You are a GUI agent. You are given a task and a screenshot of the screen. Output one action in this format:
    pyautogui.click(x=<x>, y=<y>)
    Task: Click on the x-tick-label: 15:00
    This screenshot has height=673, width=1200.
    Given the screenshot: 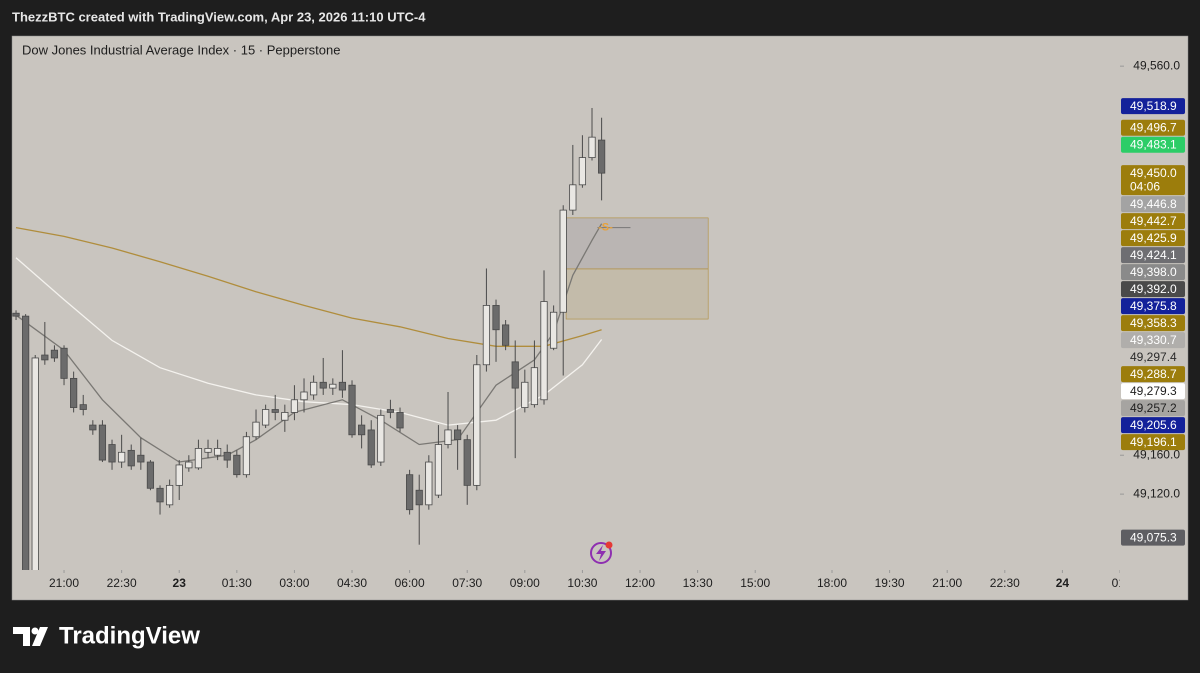 What is the action you would take?
    pyautogui.click(x=755, y=583)
    